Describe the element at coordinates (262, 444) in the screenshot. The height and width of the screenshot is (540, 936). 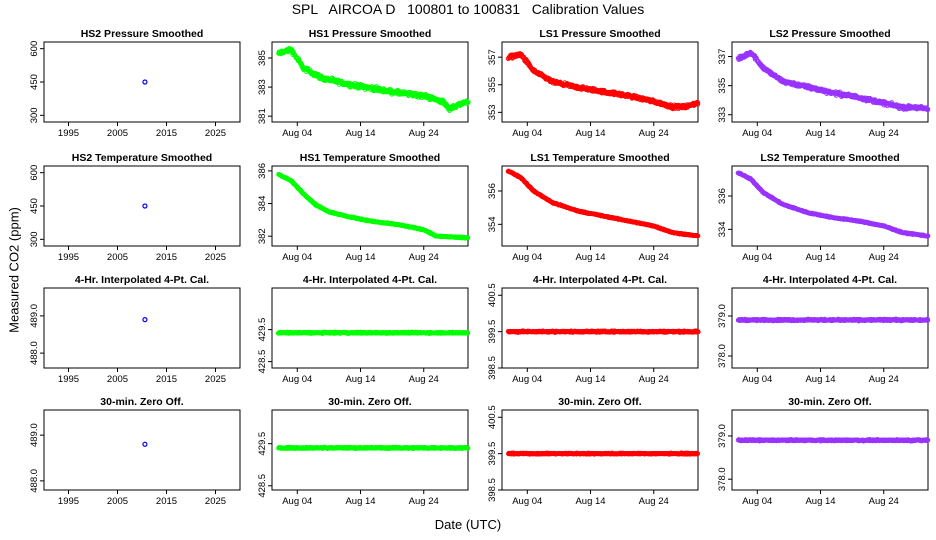
I see `y-tick-label: 429.5` at that location.